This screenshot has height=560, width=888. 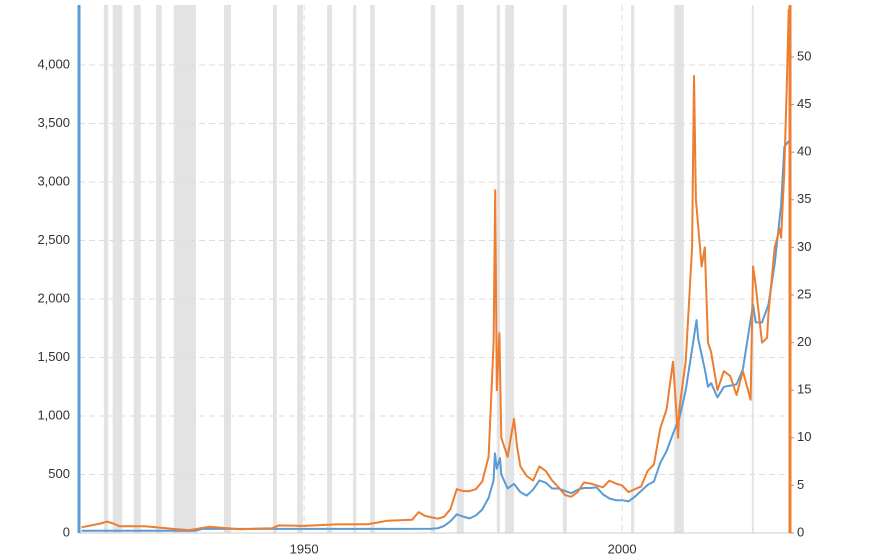 What do you see at coordinates (800, 484) in the screenshot?
I see `y2-tick-label: 5` at bounding box center [800, 484].